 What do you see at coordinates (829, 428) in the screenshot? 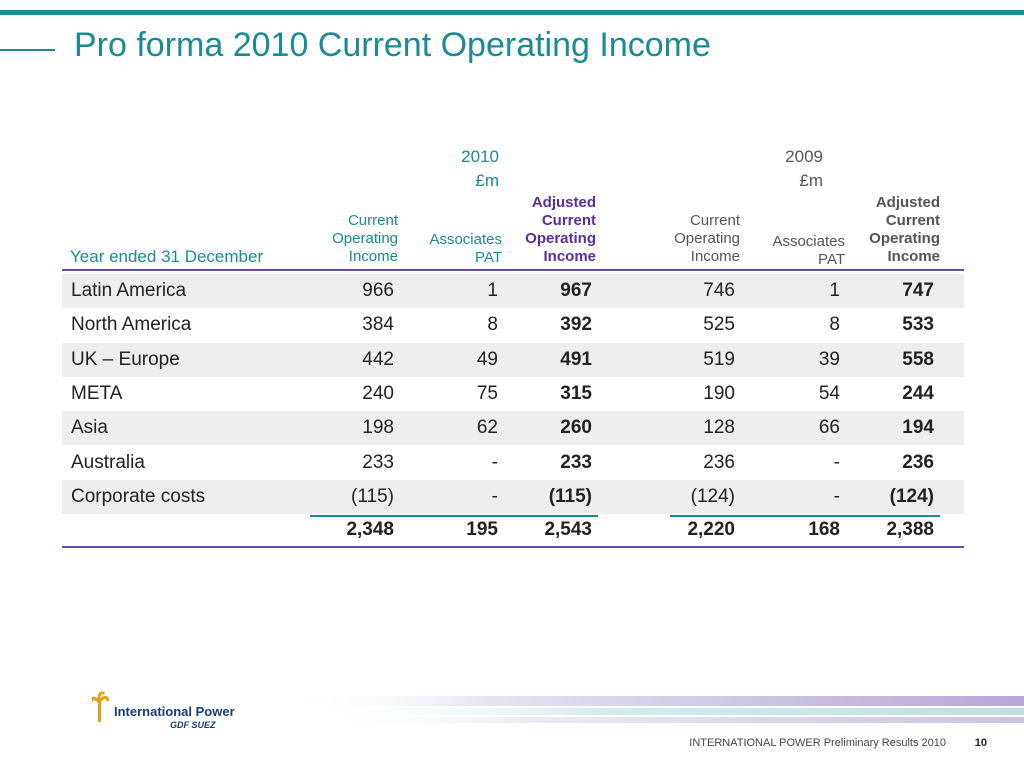
I see `row-value: 66` at bounding box center [829, 428].